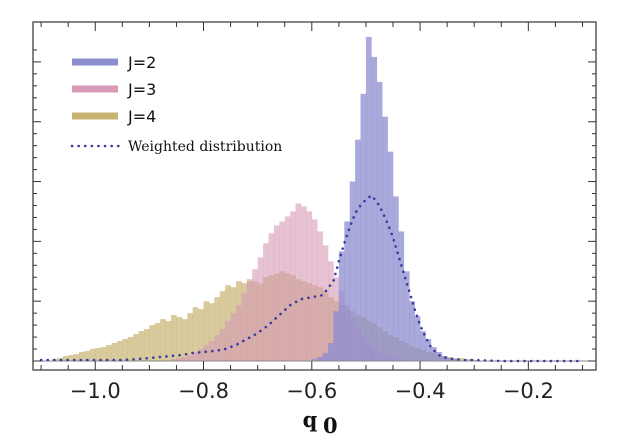 The width and height of the screenshot is (625, 445). I want to click on x-axis-title: q, so click(310, 419).